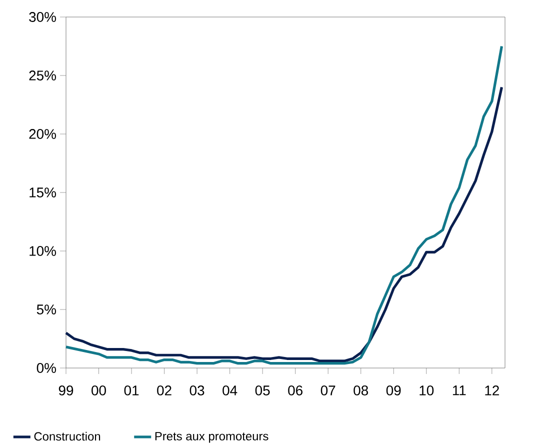  Describe the element at coordinates (99, 391) in the screenshot. I see `x-tick-label: 00` at that location.